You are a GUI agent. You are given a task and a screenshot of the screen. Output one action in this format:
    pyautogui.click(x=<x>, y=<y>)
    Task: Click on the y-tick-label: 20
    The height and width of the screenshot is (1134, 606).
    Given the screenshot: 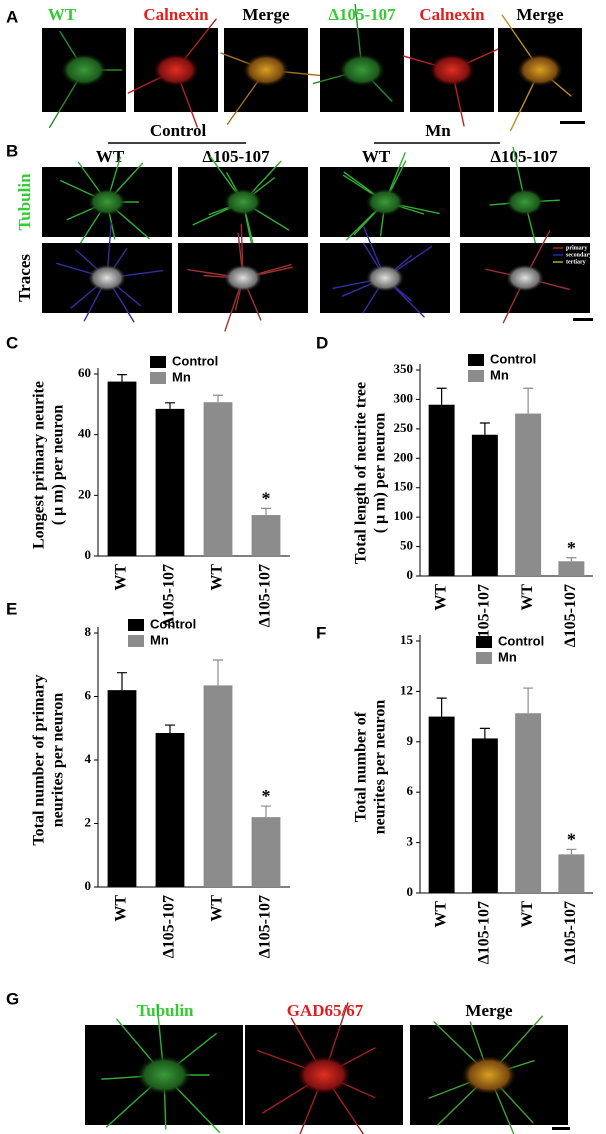 What is the action you would take?
    pyautogui.click(x=84, y=493)
    